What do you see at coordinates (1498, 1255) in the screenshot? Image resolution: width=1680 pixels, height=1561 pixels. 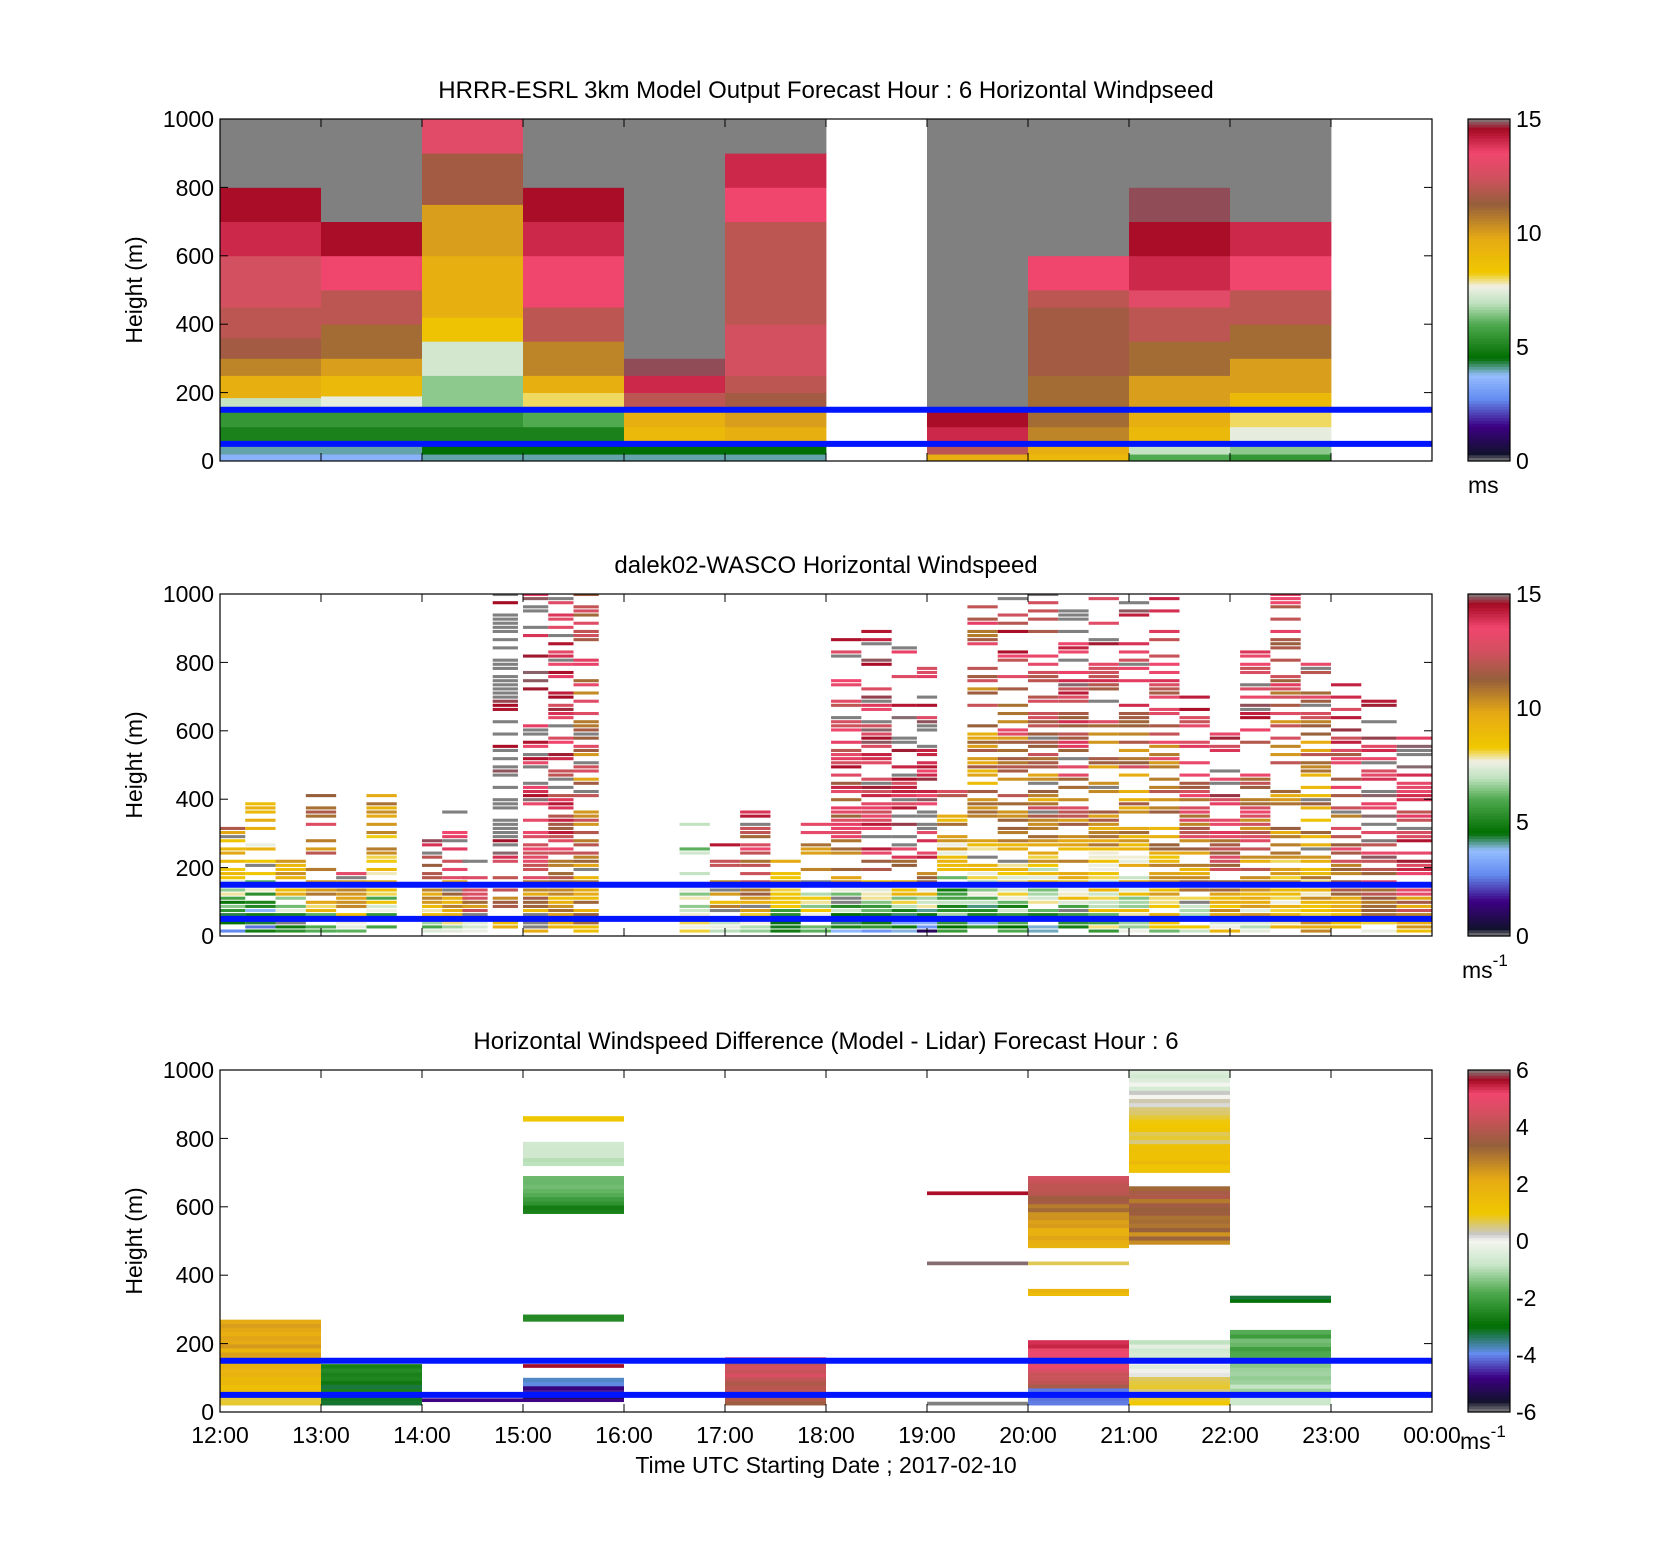 I see `panel-difference-colorbar: 6 4 2 0 -2 -4 -6 ms-1` at bounding box center [1498, 1255].